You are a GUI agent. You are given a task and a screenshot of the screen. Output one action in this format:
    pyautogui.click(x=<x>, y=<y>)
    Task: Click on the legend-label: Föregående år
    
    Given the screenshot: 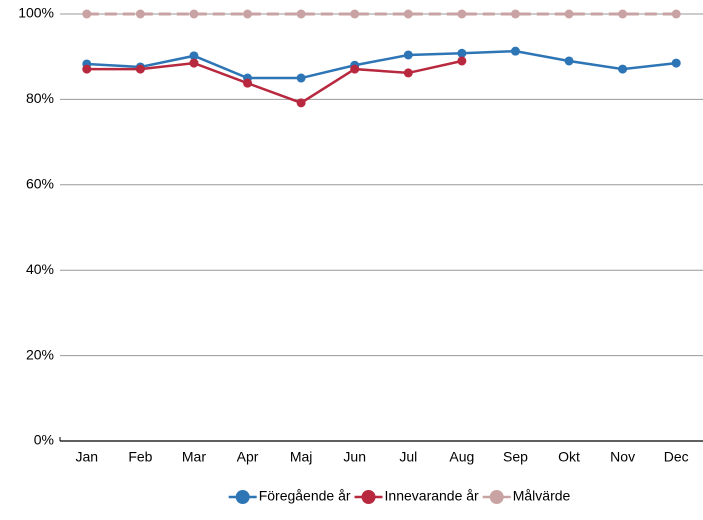 What is the action you would take?
    pyautogui.click(x=305, y=496)
    